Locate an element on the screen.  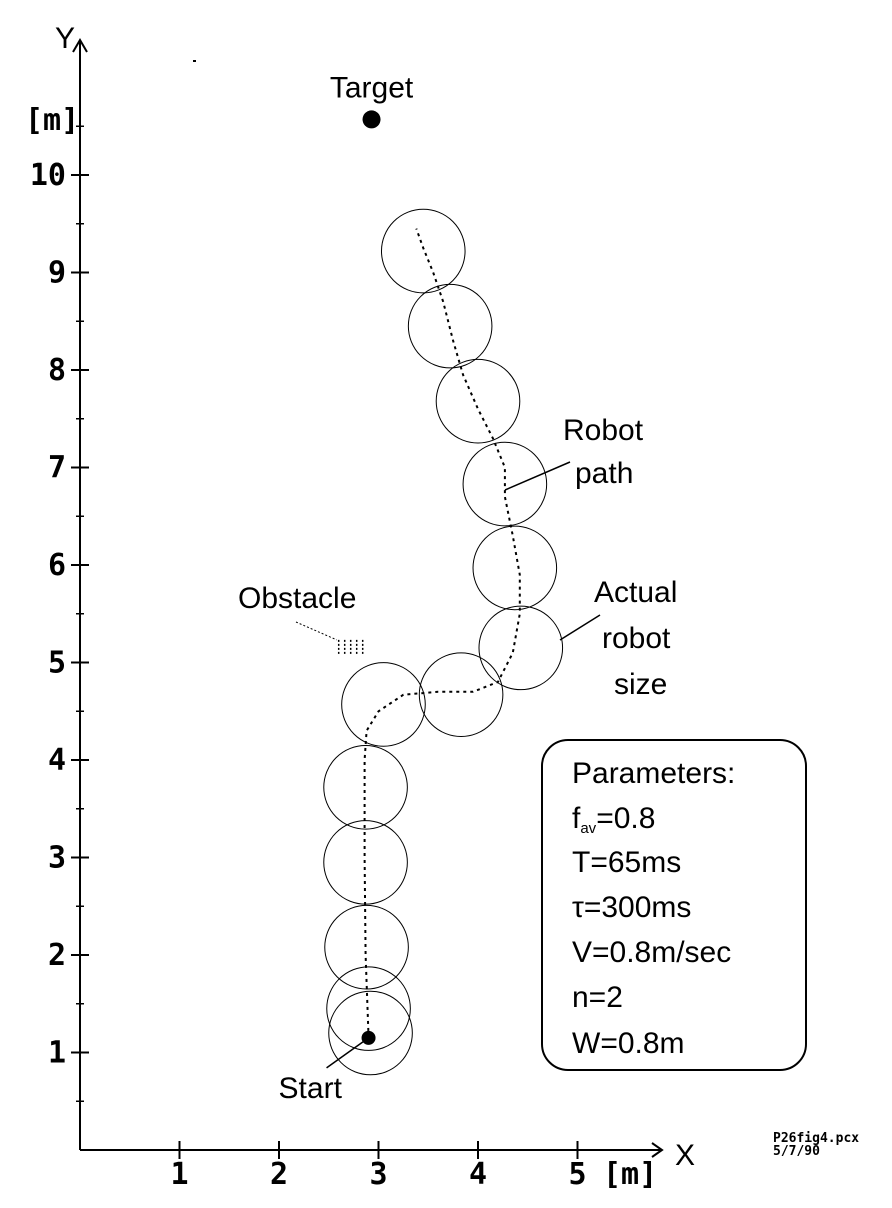
start-leader-line is located at coordinates (347, 1053).